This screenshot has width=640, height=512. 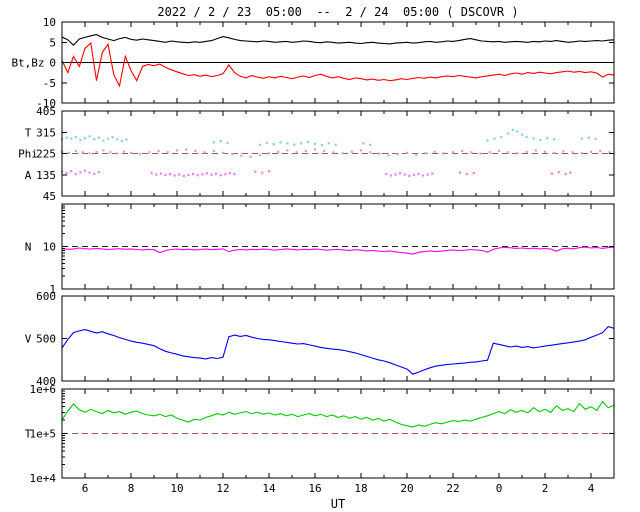 What do you see at coordinates (591, 488) in the screenshot?
I see `x-tick-label: 4` at bounding box center [591, 488].